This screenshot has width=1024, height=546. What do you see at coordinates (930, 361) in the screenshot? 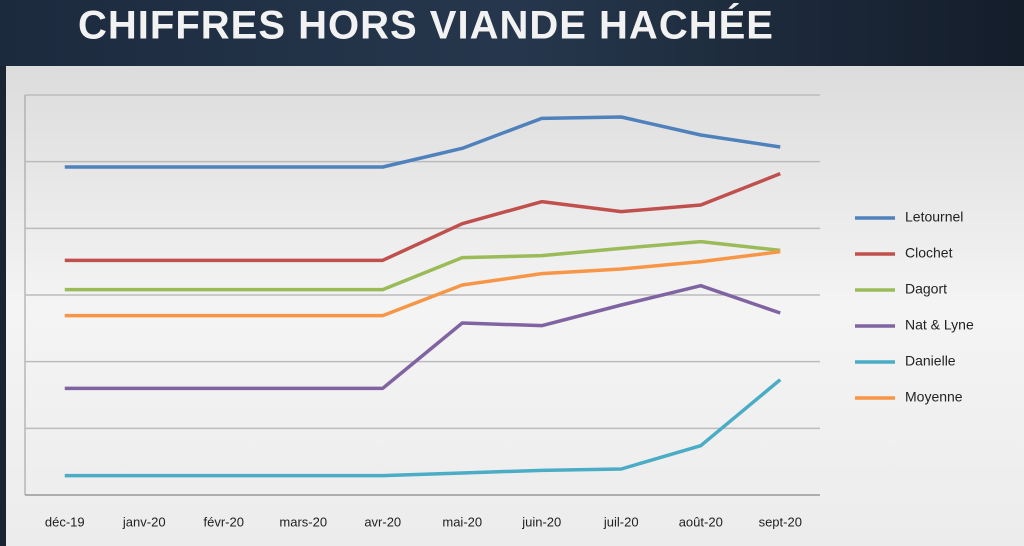
I see `legend-label: Danielle` at bounding box center [930, 361].